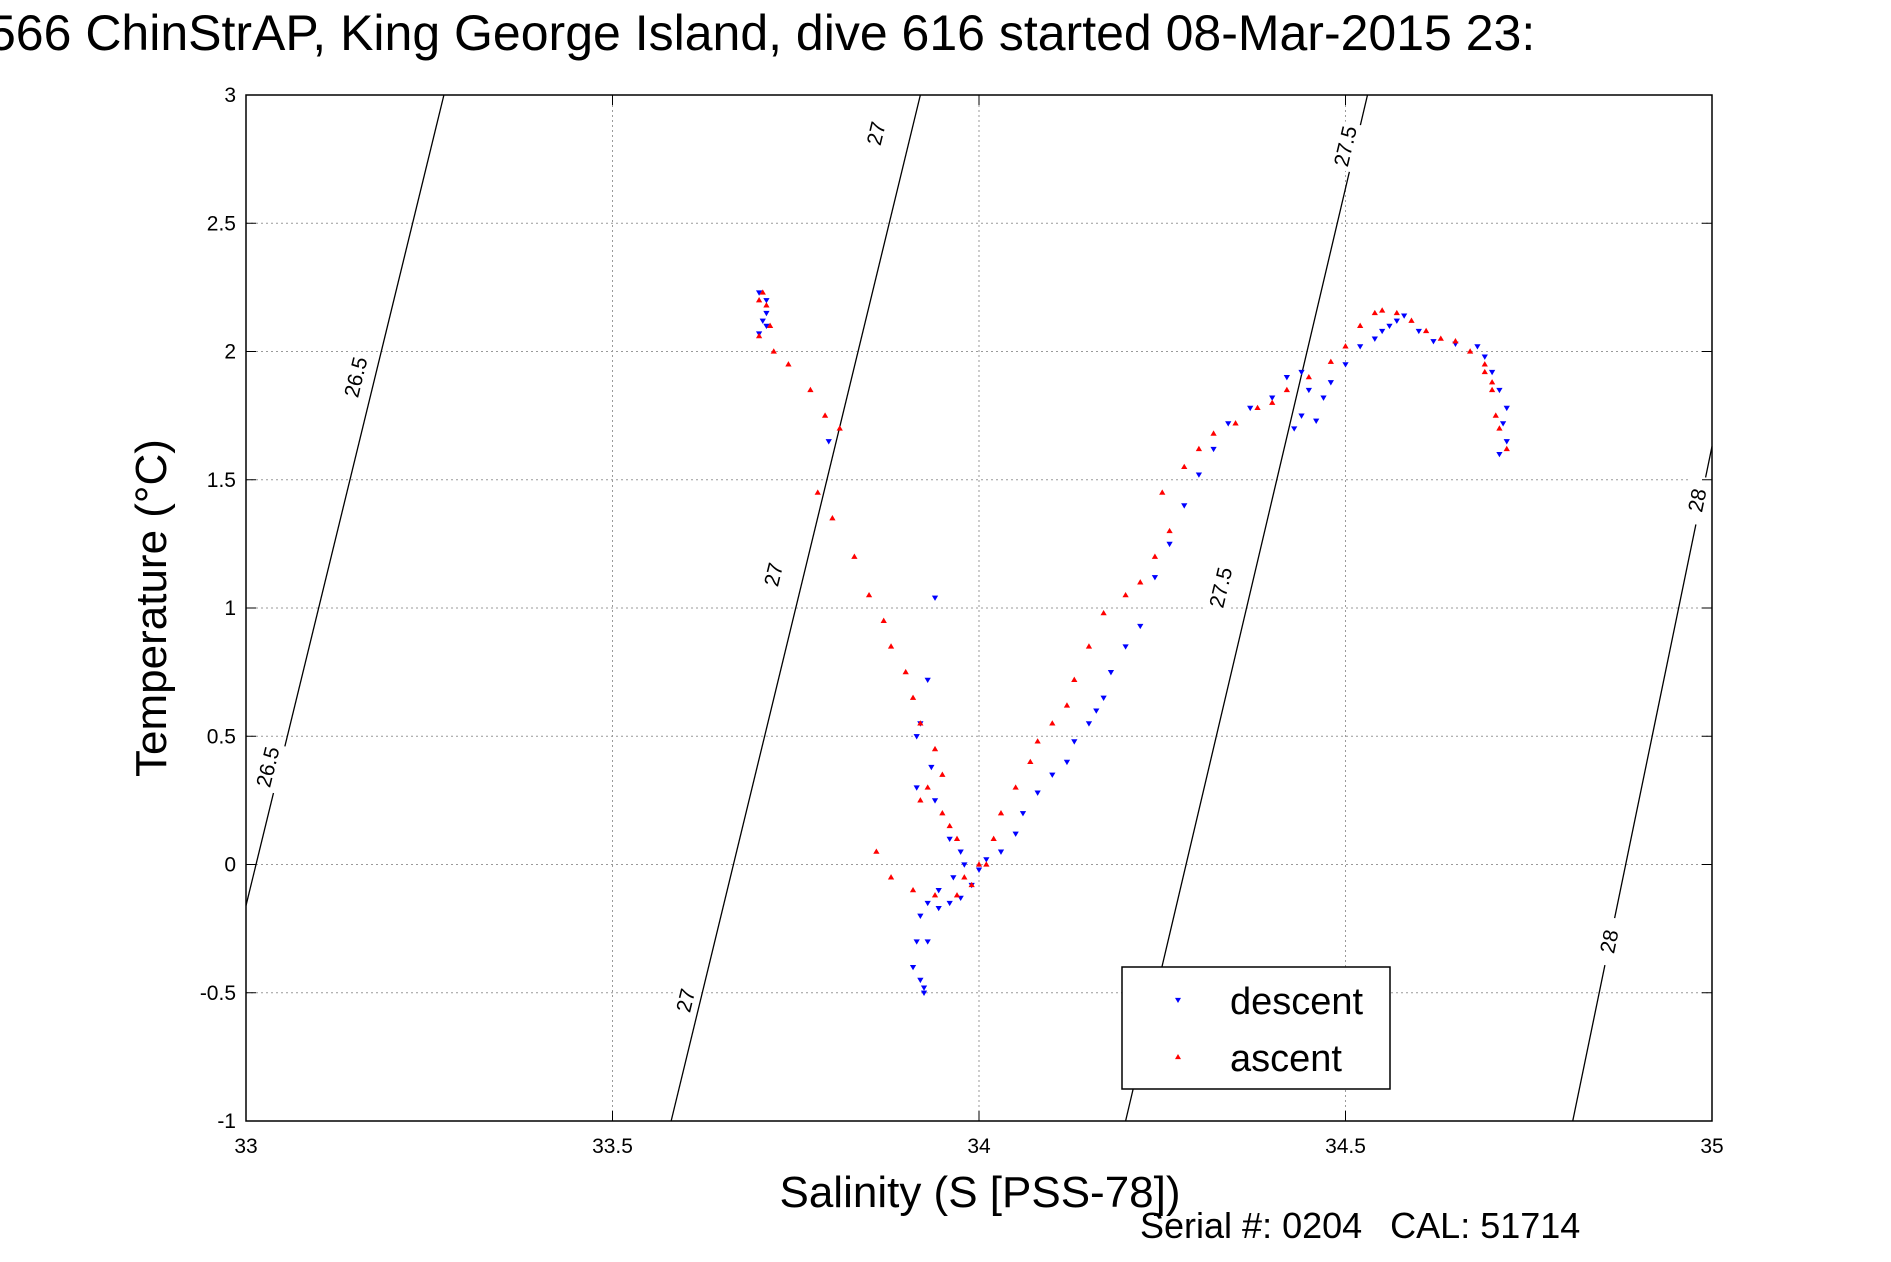  I want to click on legend-entry-ascent: ascent, so click(1258, 1059).